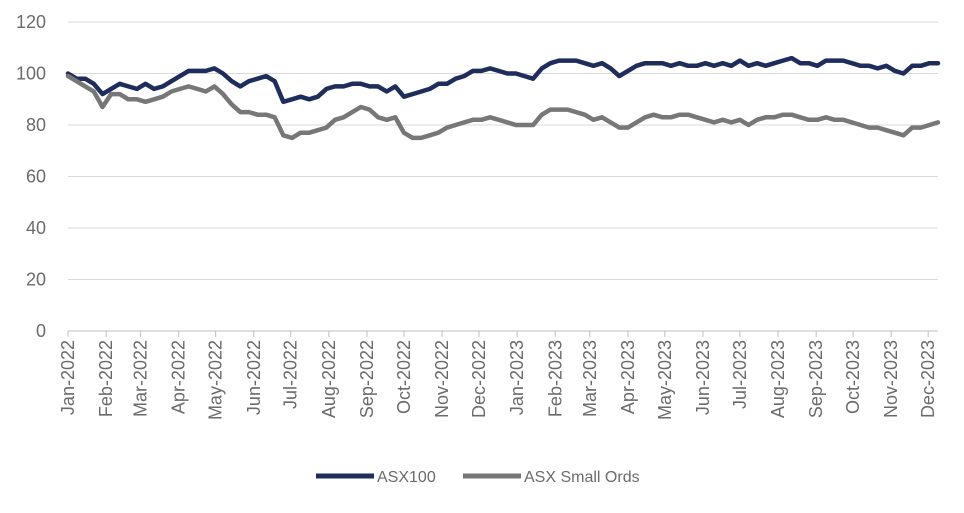  Describe the element at coordinates (376, 477) in the screenshot. I see `legend-item-asx100: ASX100` at that location.